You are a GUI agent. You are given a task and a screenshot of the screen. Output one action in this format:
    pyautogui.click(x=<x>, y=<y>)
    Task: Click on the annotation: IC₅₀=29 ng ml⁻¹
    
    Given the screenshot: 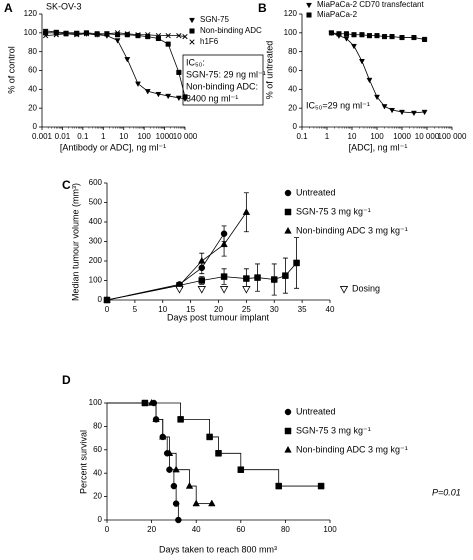 What is the action you would take?
    pyautogui.click(x=338, y=105)
    